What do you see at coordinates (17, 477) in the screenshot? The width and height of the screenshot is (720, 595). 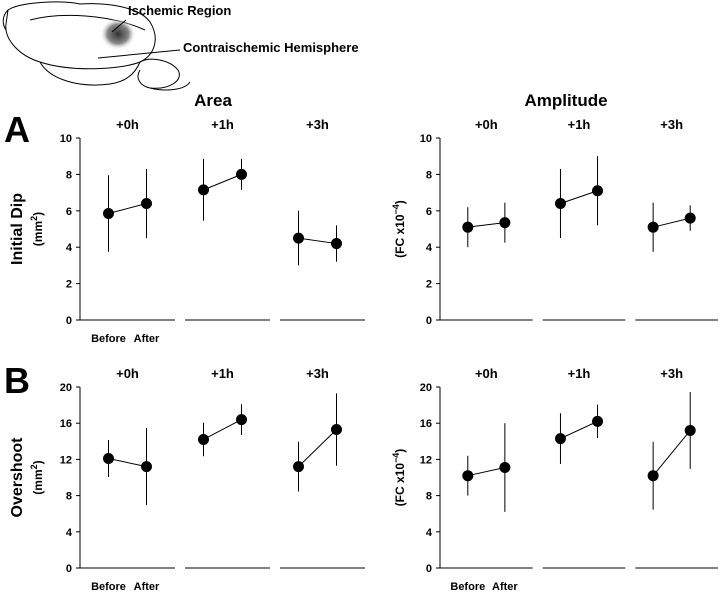 I see `y-axis-label: Overshoot` at bounding box center [17, 477].